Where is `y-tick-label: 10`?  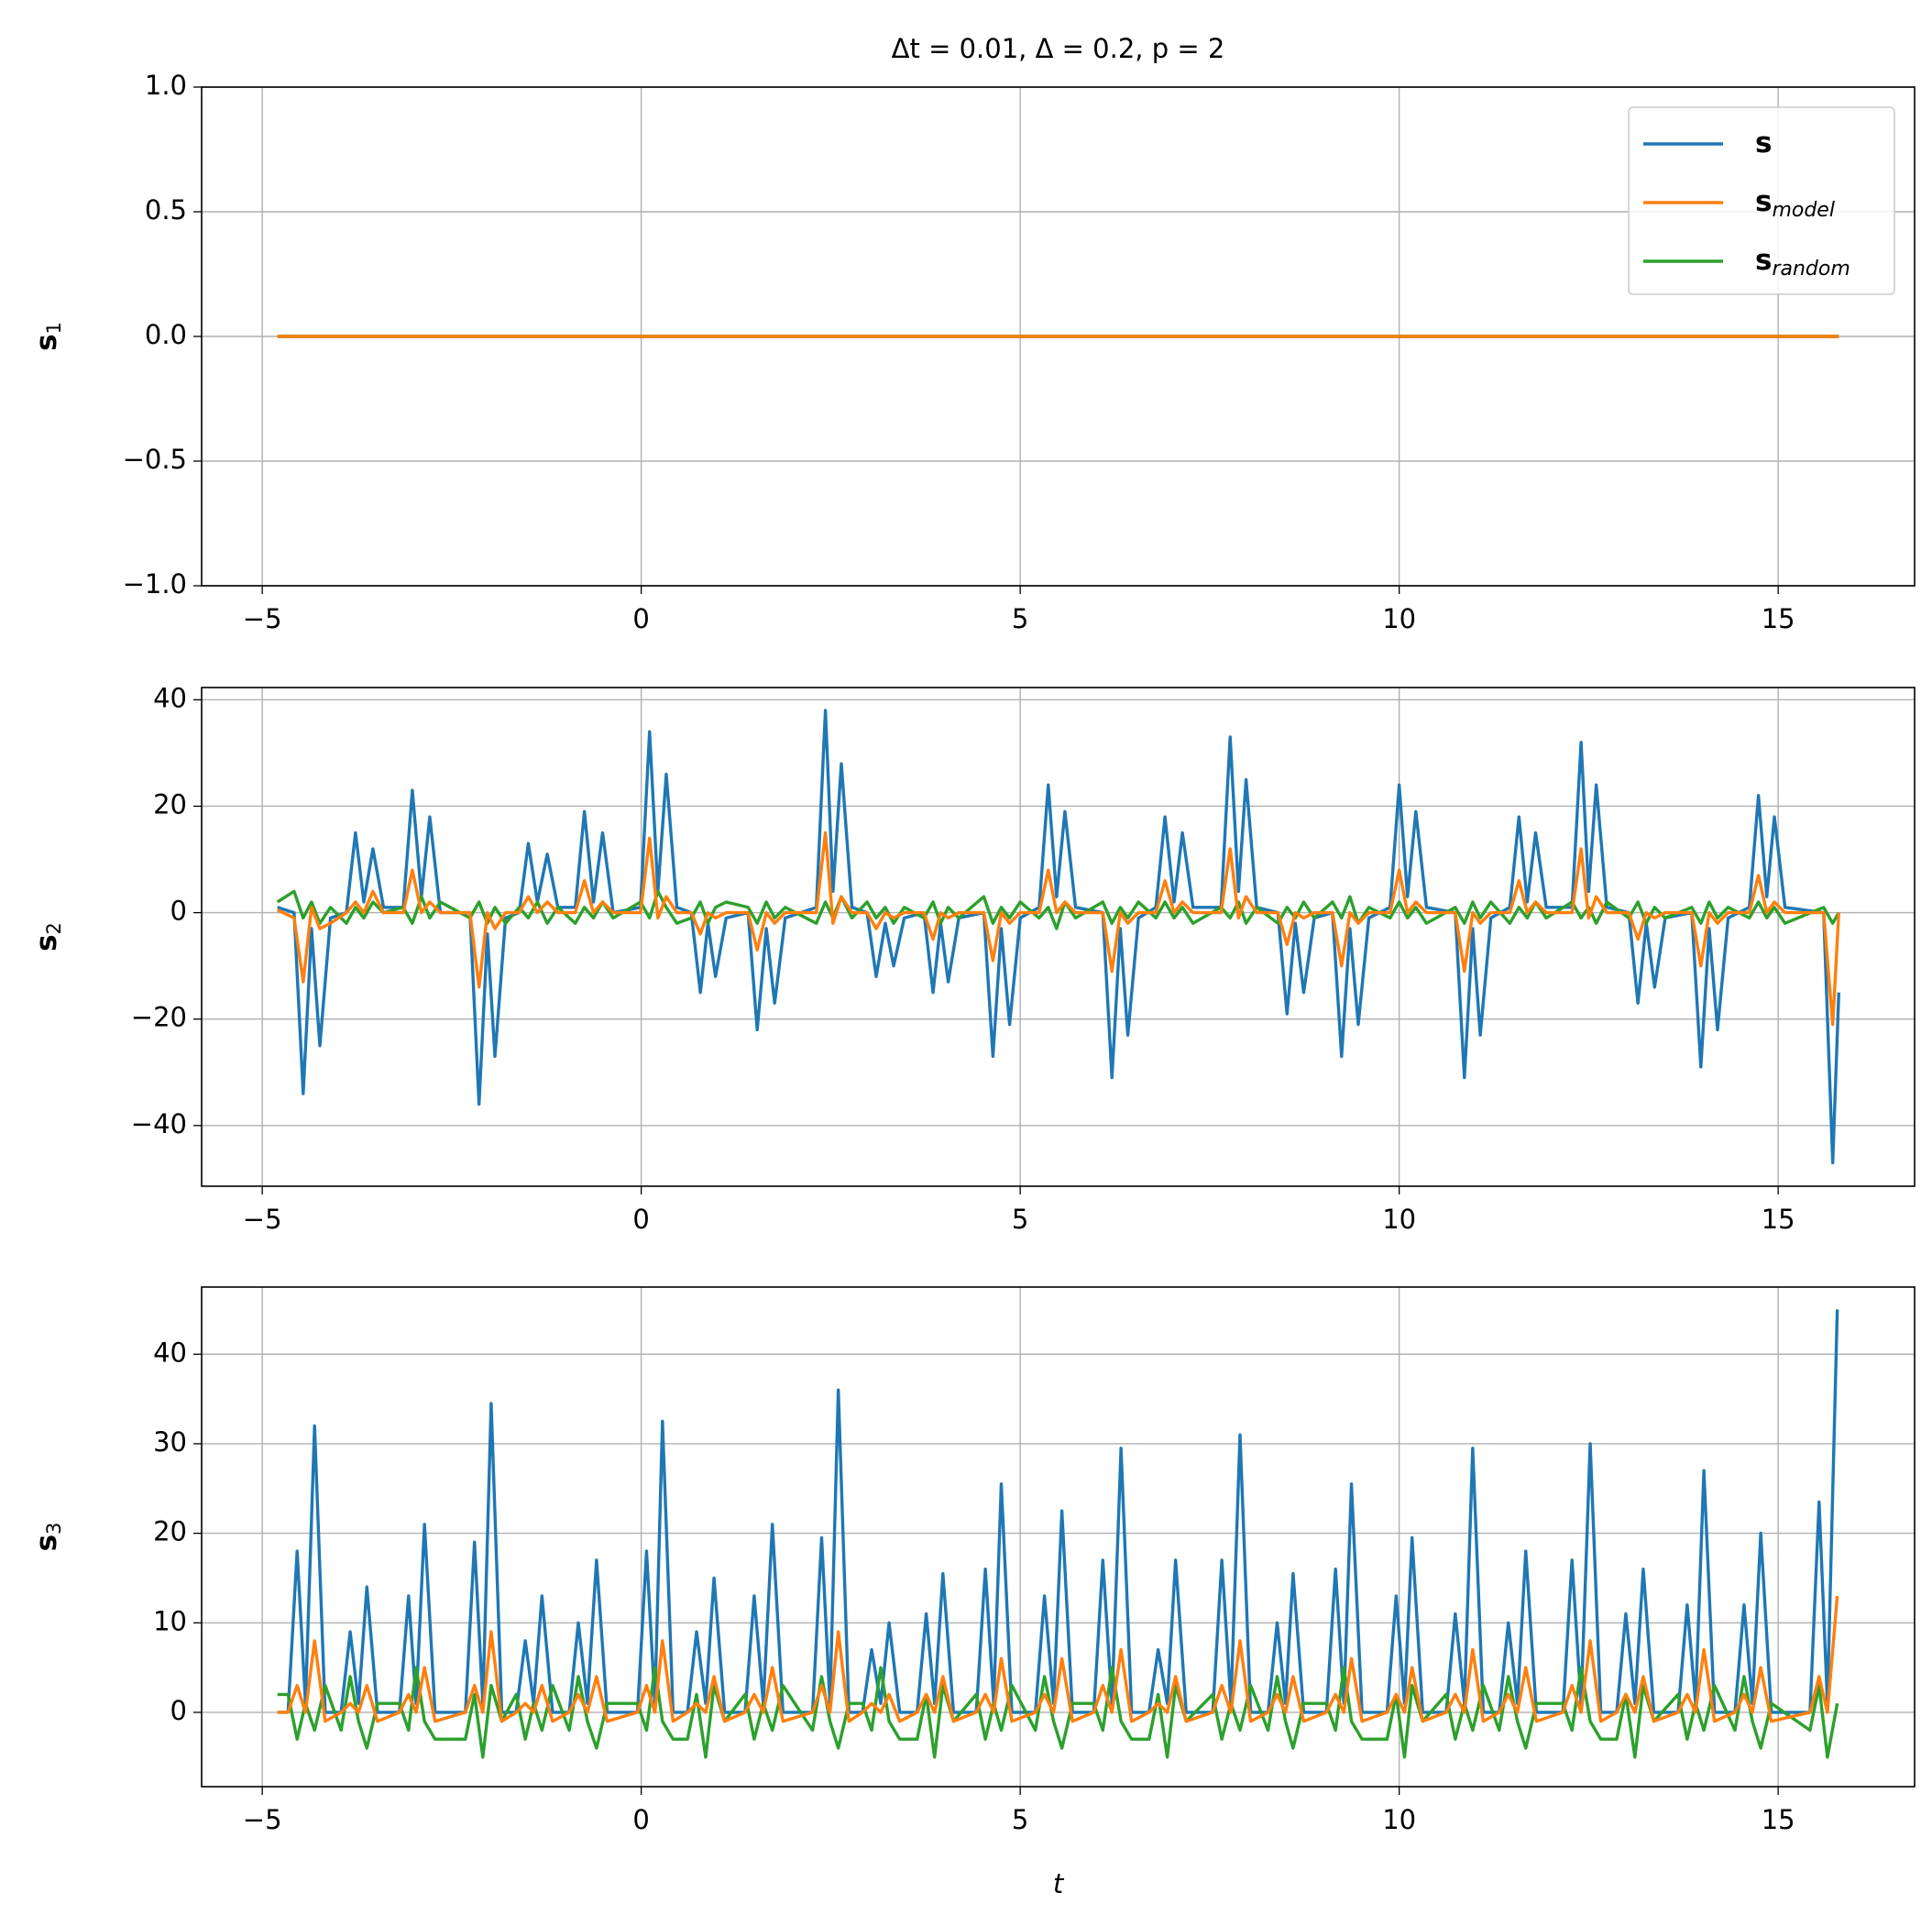 y-tick-label: 10 is located at coordinates (170, 1621).